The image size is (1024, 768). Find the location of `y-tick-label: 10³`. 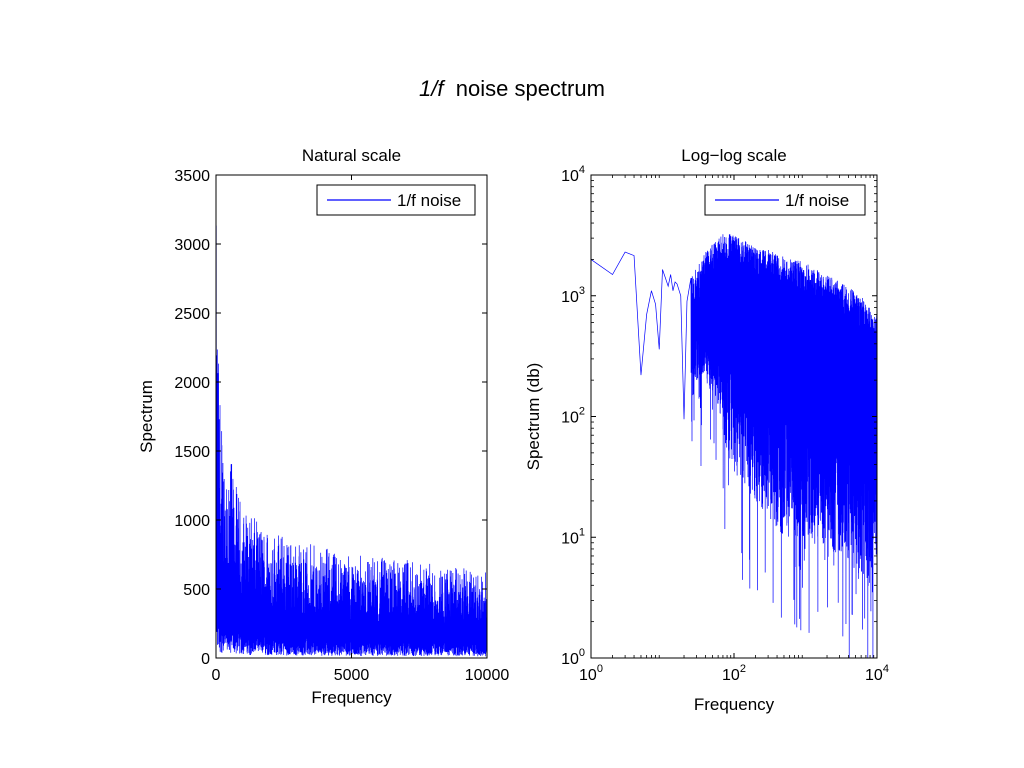

y-tick-label: 10³ is located at coordinates (573, 295).